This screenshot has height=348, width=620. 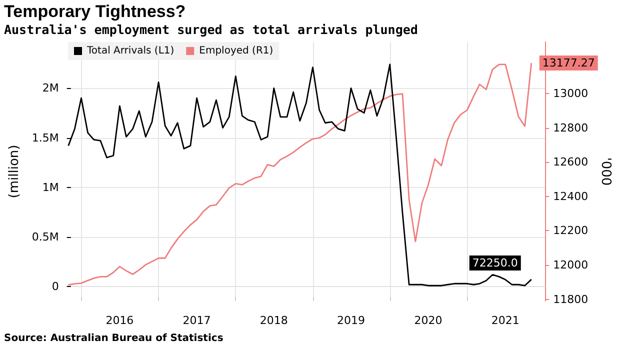 I want to click on y-tick-label: 0, so click(x=55, y=287).